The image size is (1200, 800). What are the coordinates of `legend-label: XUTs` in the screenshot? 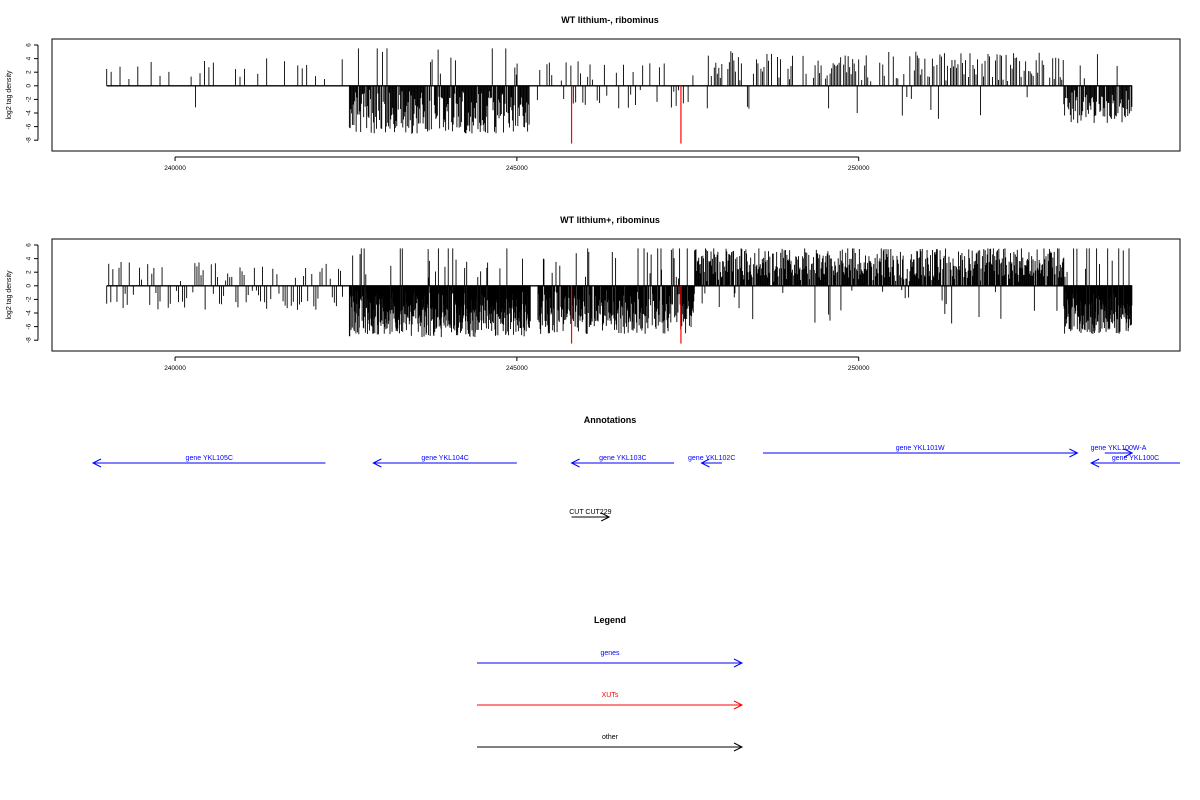 It's located at (610, 695).